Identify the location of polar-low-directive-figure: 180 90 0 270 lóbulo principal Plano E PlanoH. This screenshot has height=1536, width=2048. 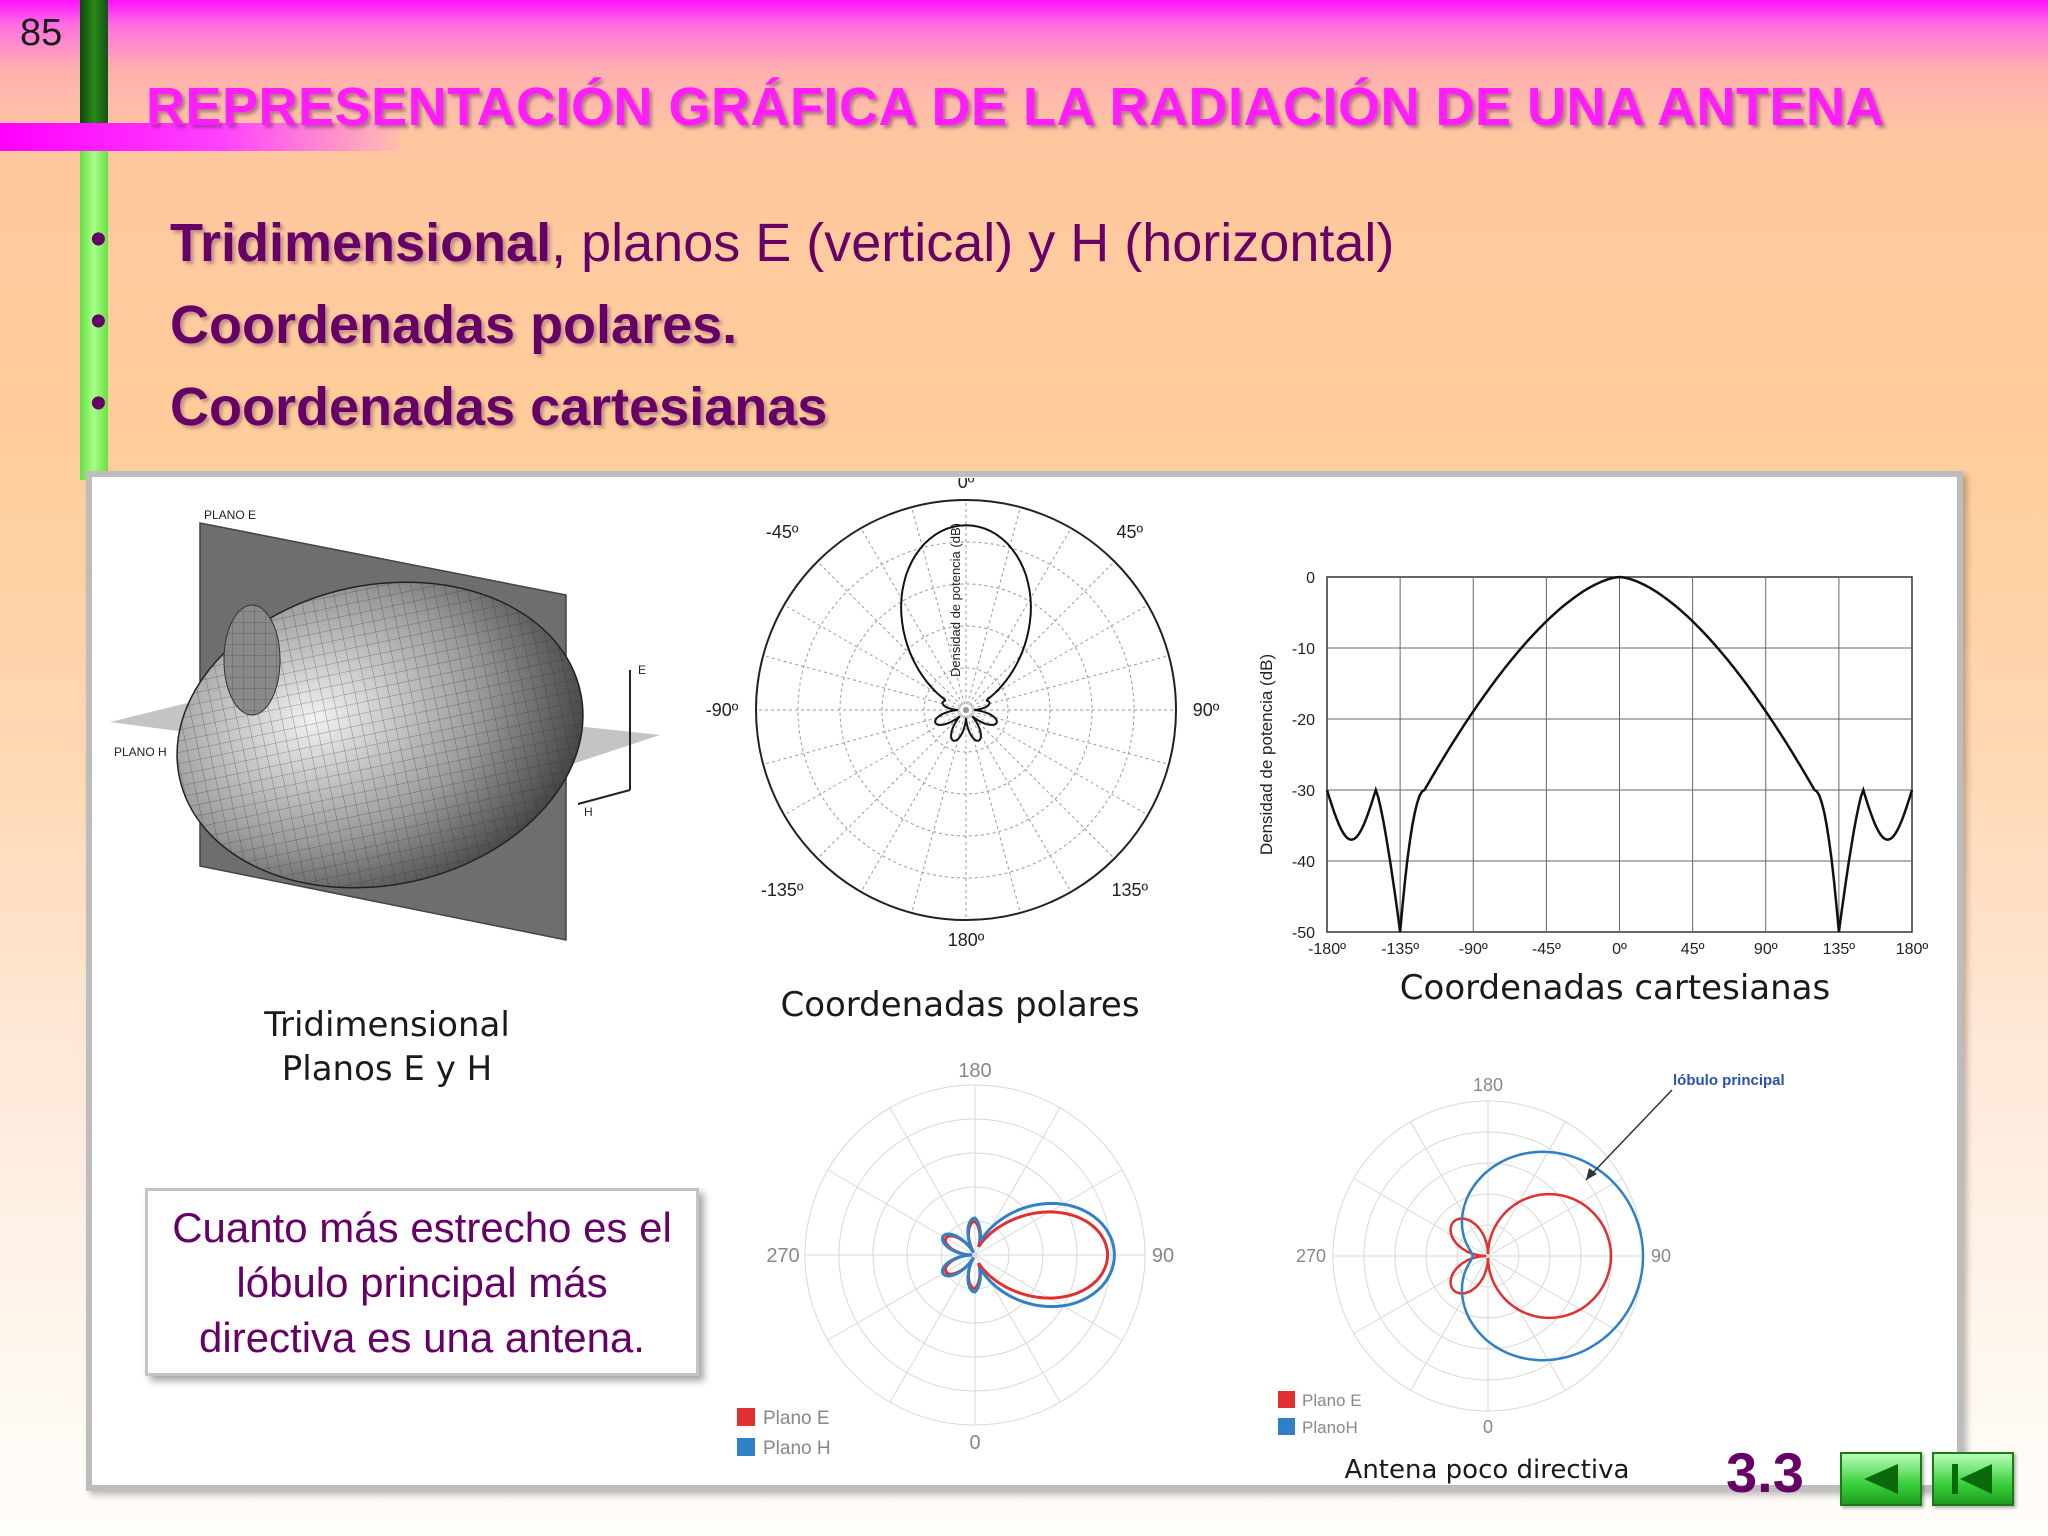
(1531, 1254).